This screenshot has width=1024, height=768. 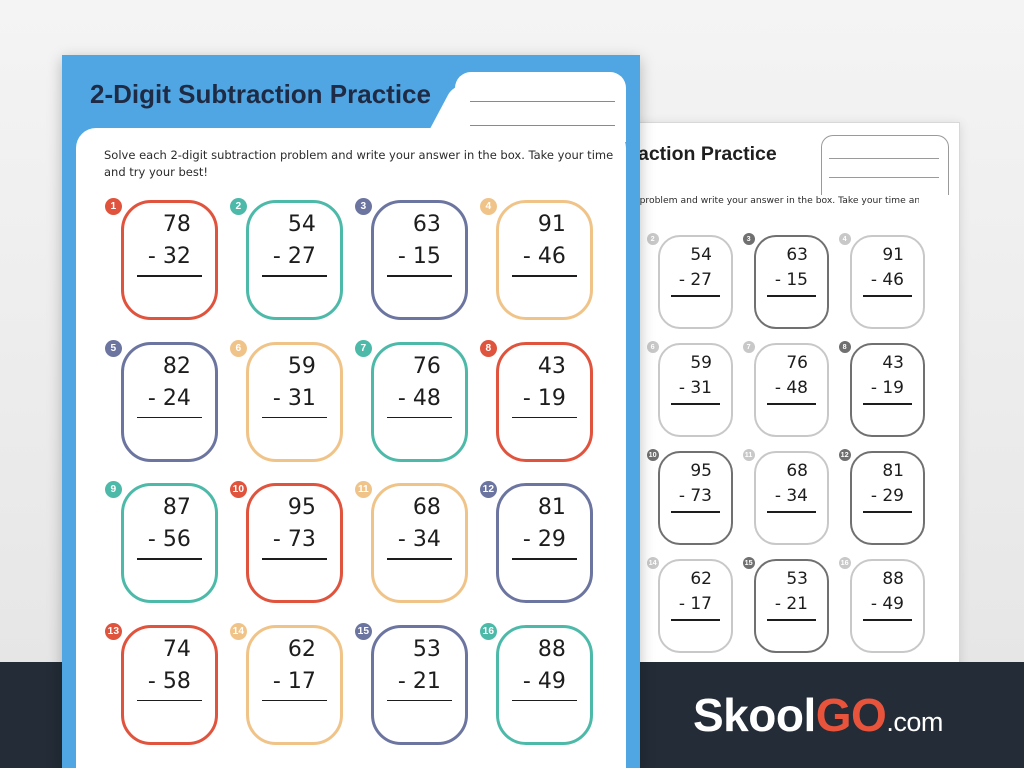 I want to click on name-line, so click(x=884, y=158).